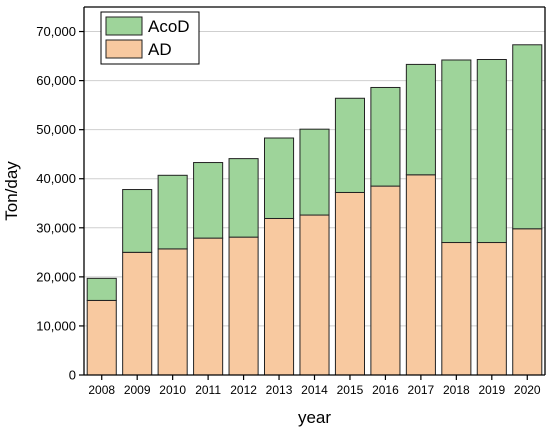 This screenshot has width=550, height=433. Describe the element at coordinates (169, 26) in the screenshot. I see `legend-label-acod: AcoD` at that location.